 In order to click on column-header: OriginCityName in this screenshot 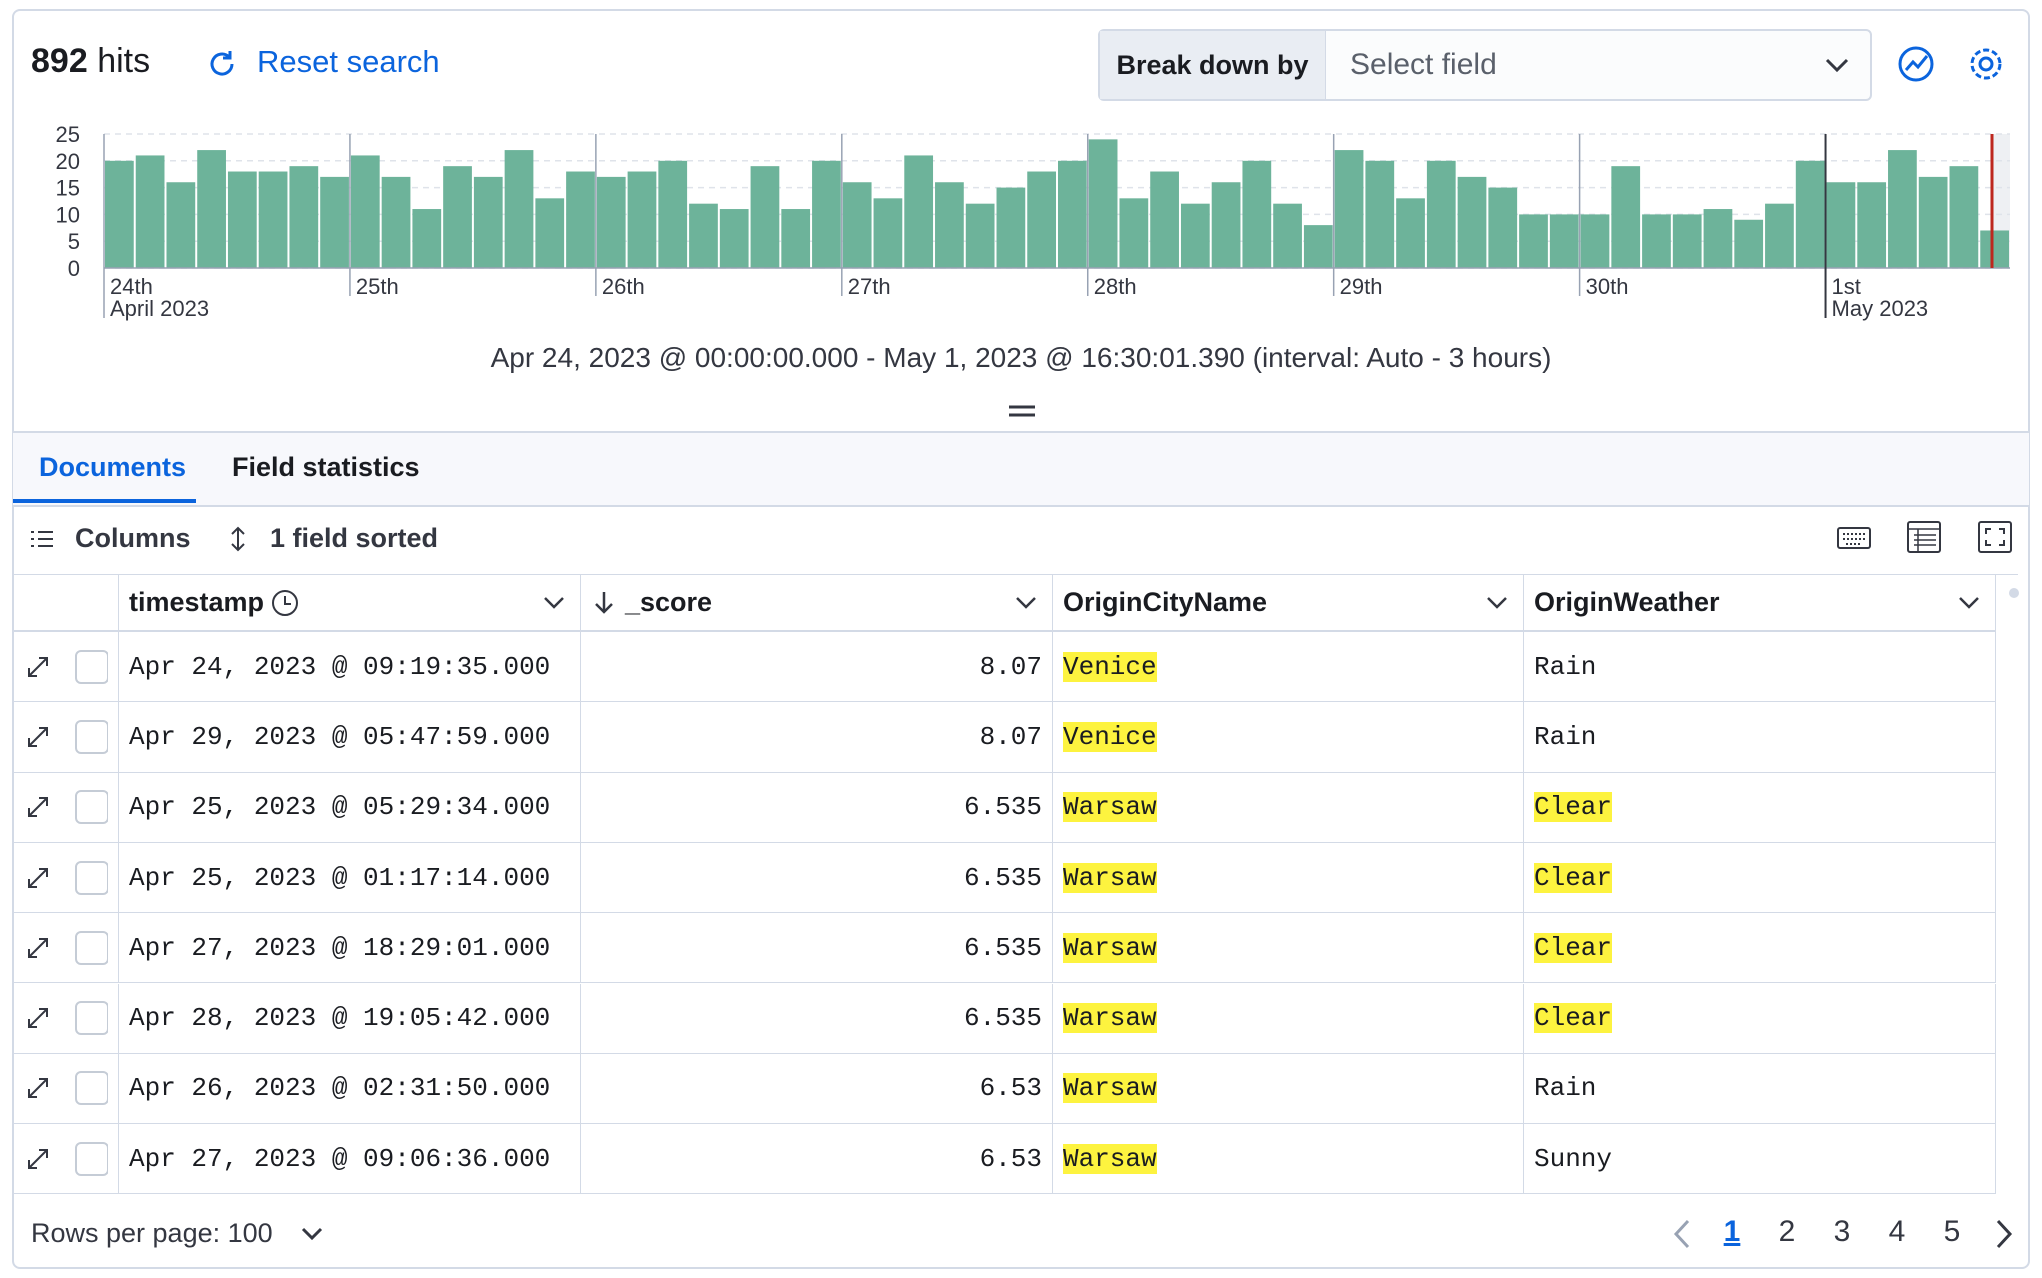, I will do `click(1288, 603)`.